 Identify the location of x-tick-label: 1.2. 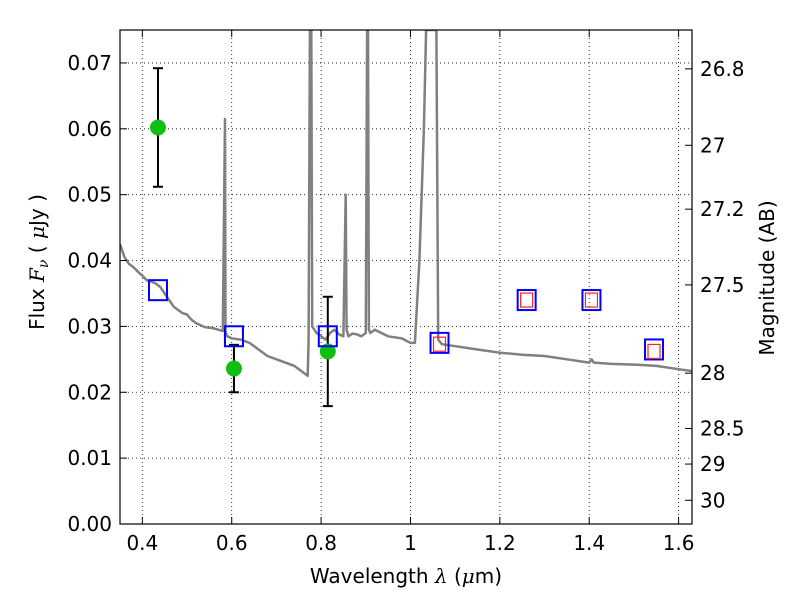
(500, 543).